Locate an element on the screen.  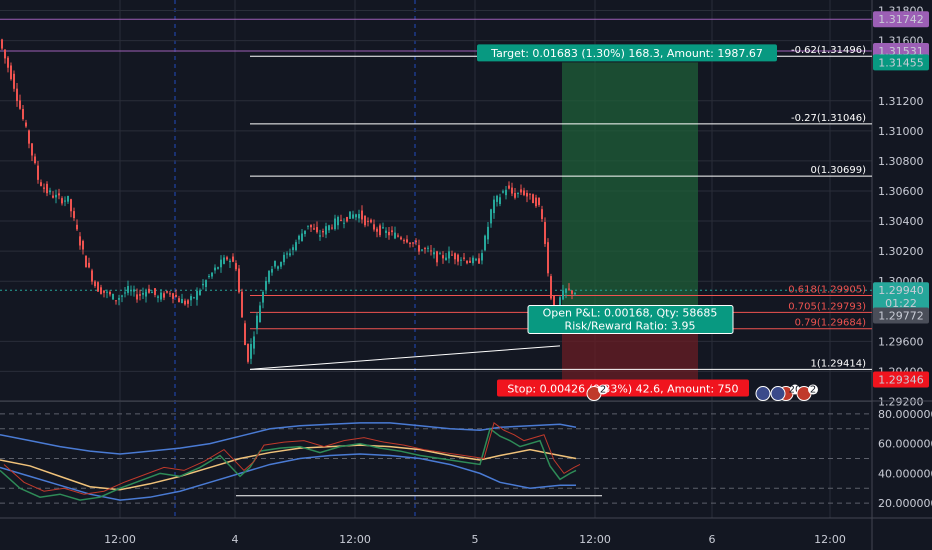
bollinger-lower-line is located at coordinates (288, 477).